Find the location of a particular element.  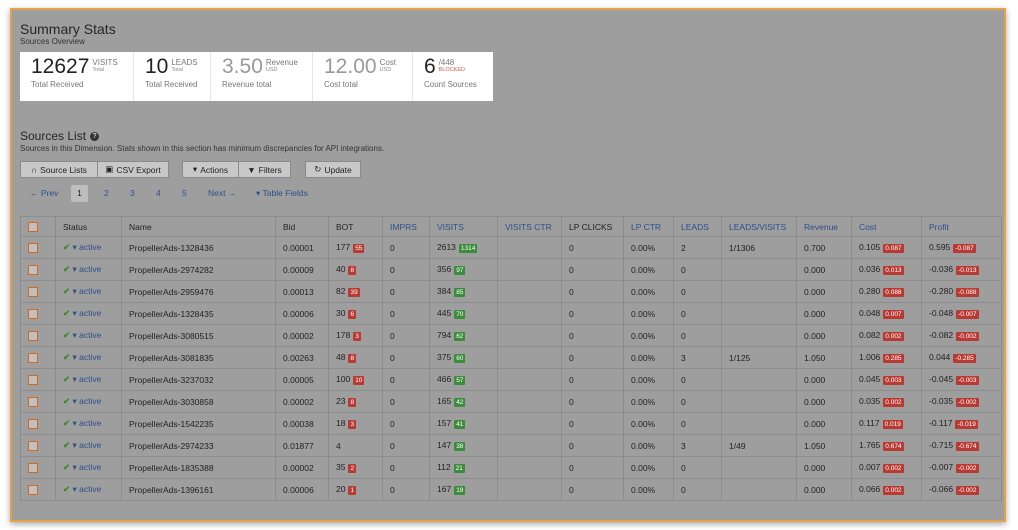

page-5: 5 is located at coordinates (184, 193).